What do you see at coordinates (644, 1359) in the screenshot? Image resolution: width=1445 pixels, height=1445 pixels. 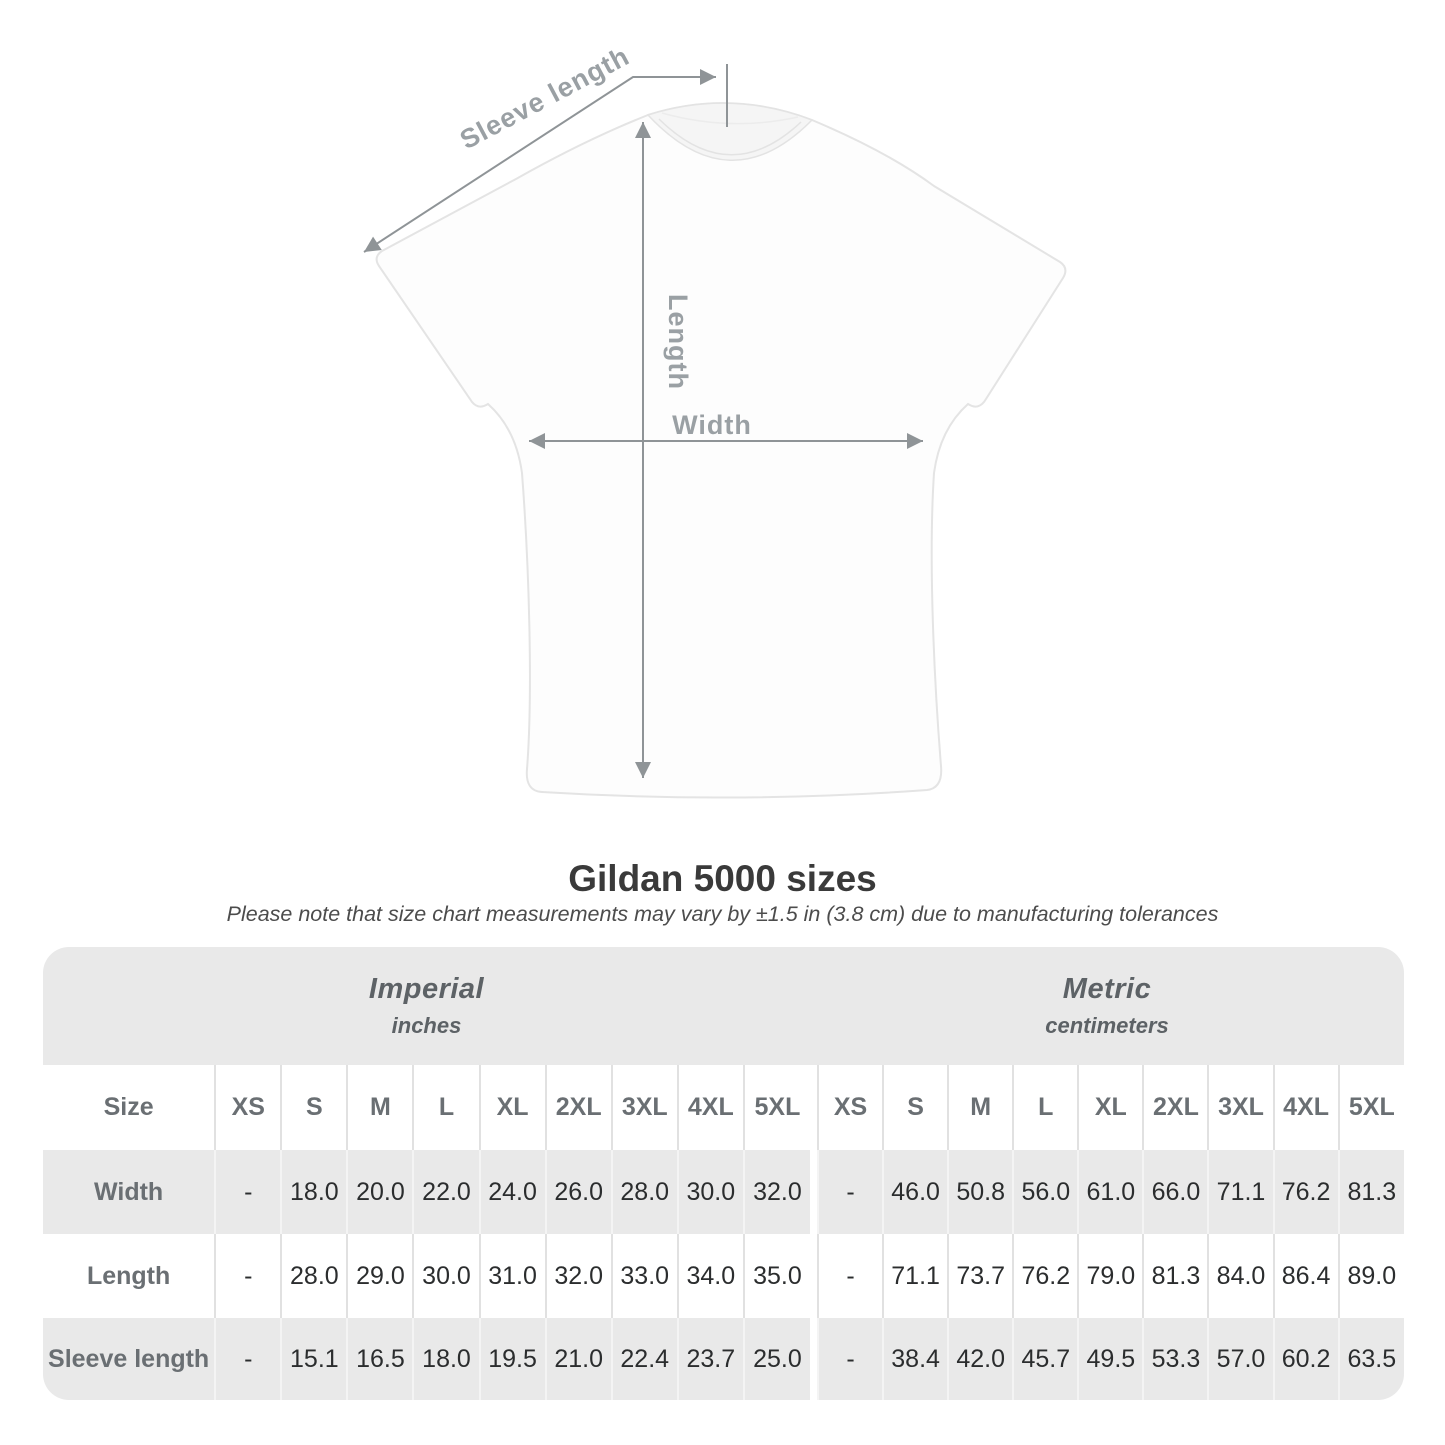 I see `value-cell: 22.4` at bounding box center [644, 1359].